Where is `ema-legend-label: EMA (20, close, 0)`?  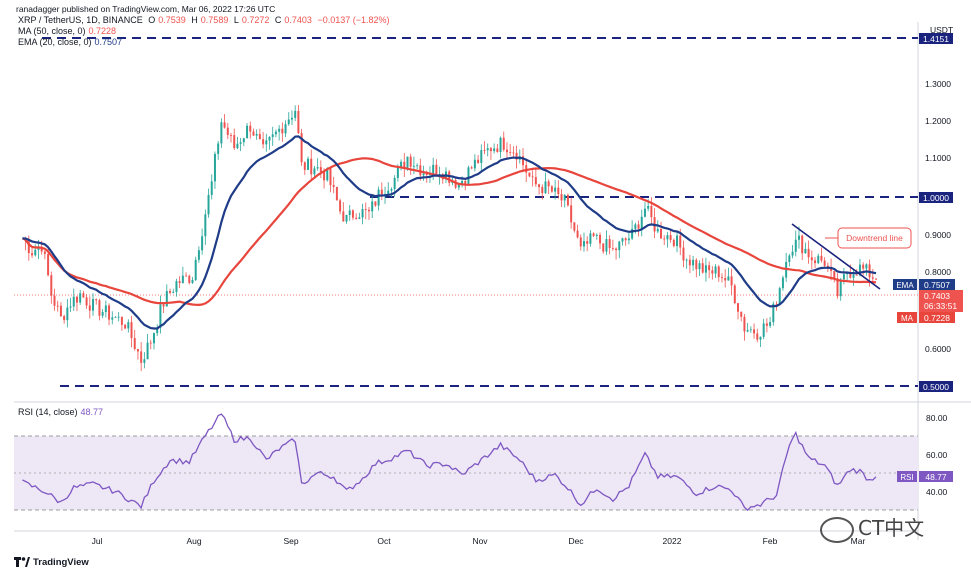
ema-legend-label: EMA (20, close, 0) is located at coordinates (55, 42).